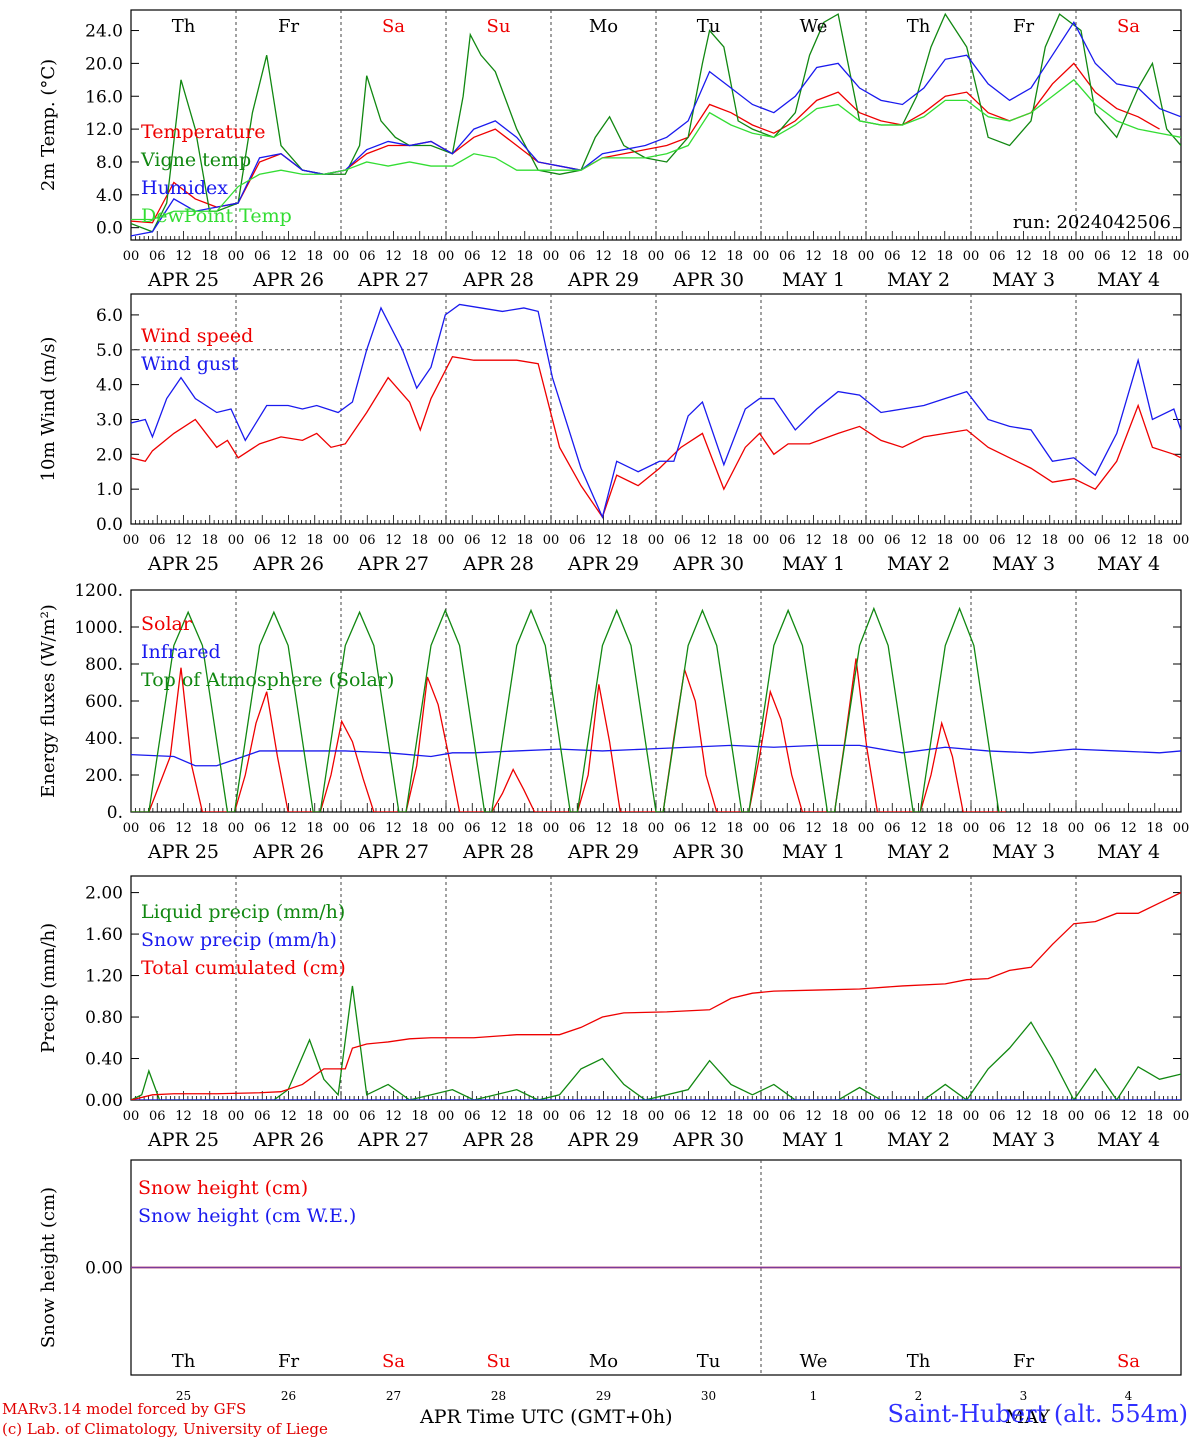 This screenshot has height=1440, width=1194. Describe the element at coordinates (109, 351) in the screenshot. I see `y-tick-label: 5.0` at that location.